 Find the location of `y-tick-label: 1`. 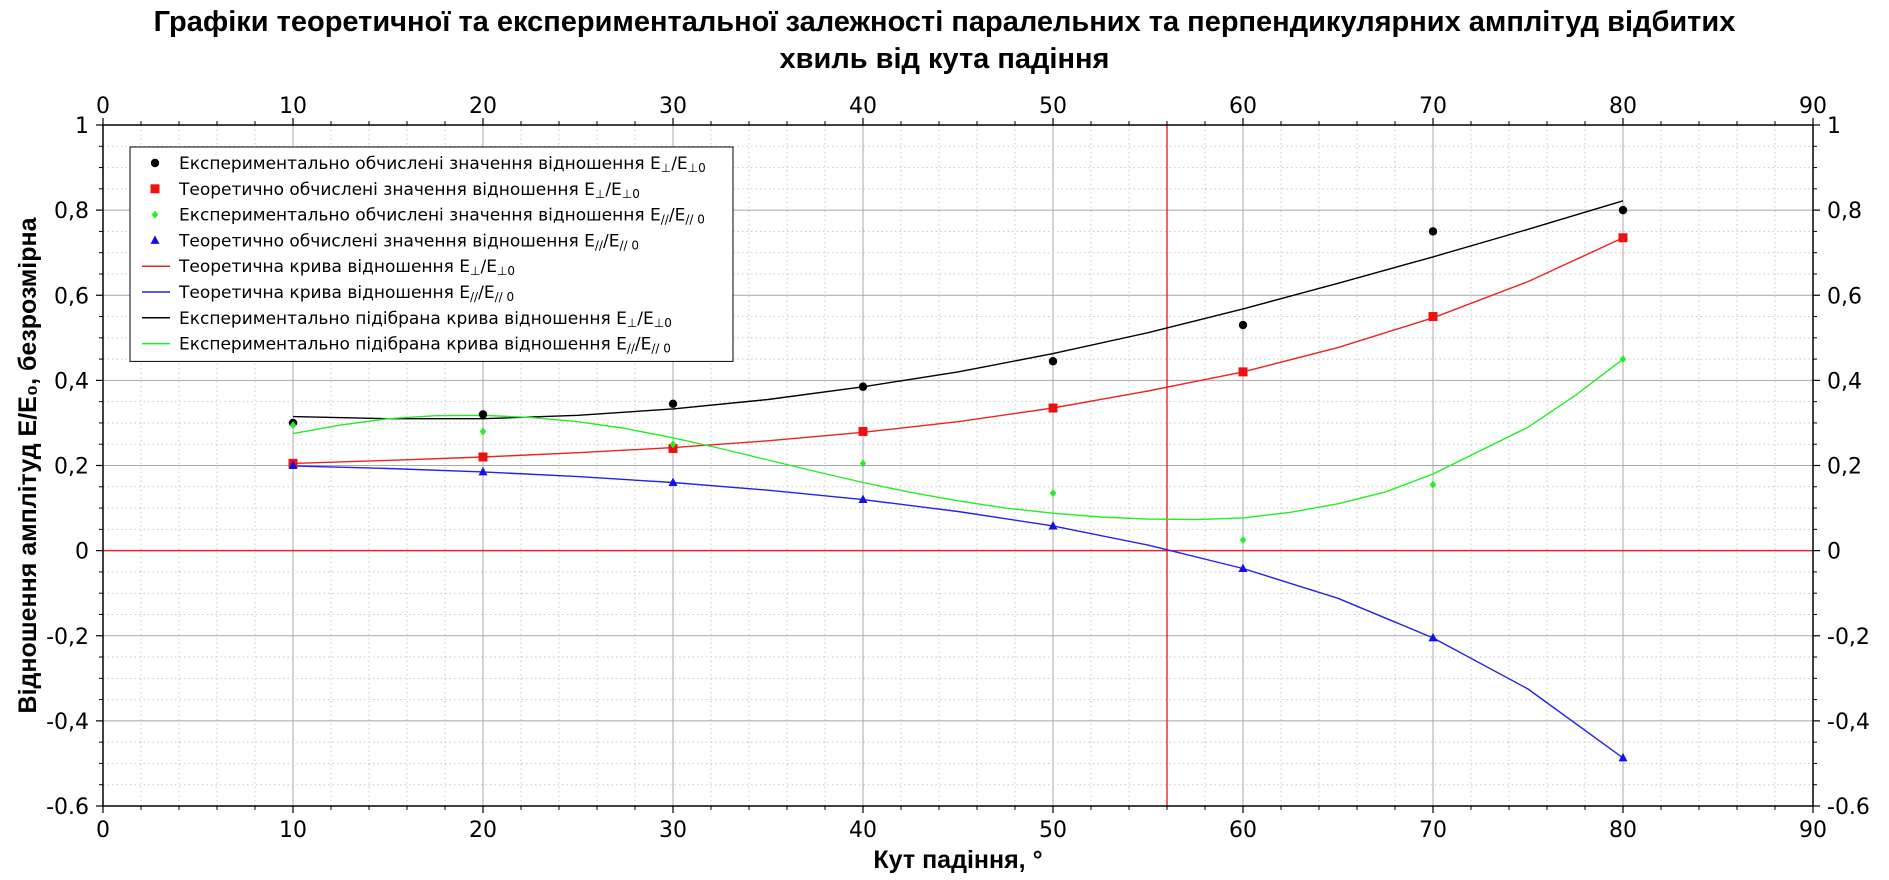

y-tick-label: 1 is located at coordinates (82, 126).